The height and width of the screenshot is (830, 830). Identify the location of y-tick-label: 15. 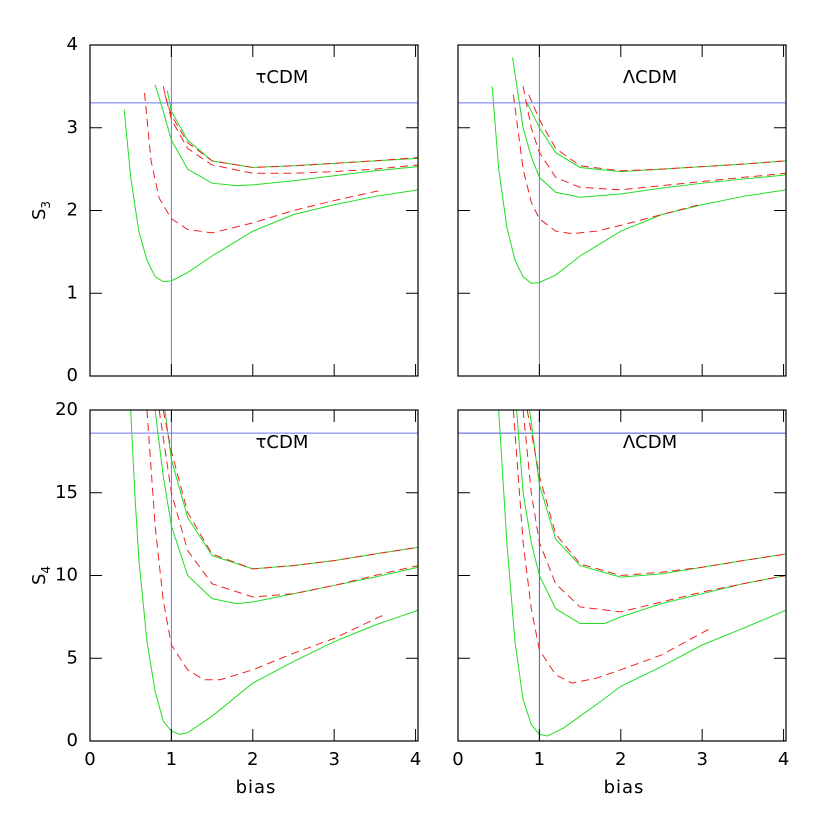
(66, 492).